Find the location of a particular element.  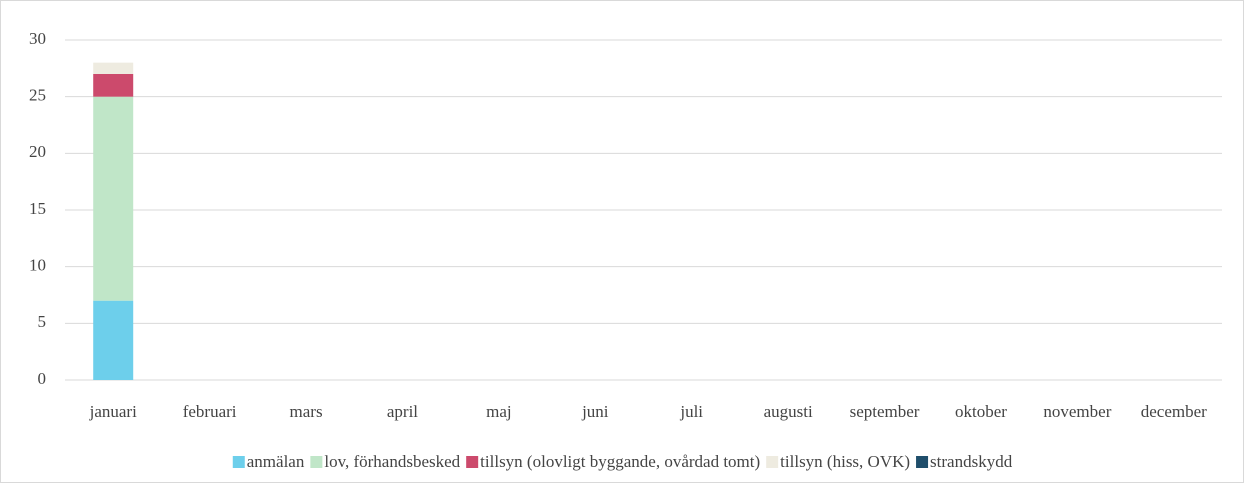

x-tick-label: juni is located at coordinates (595, 411).